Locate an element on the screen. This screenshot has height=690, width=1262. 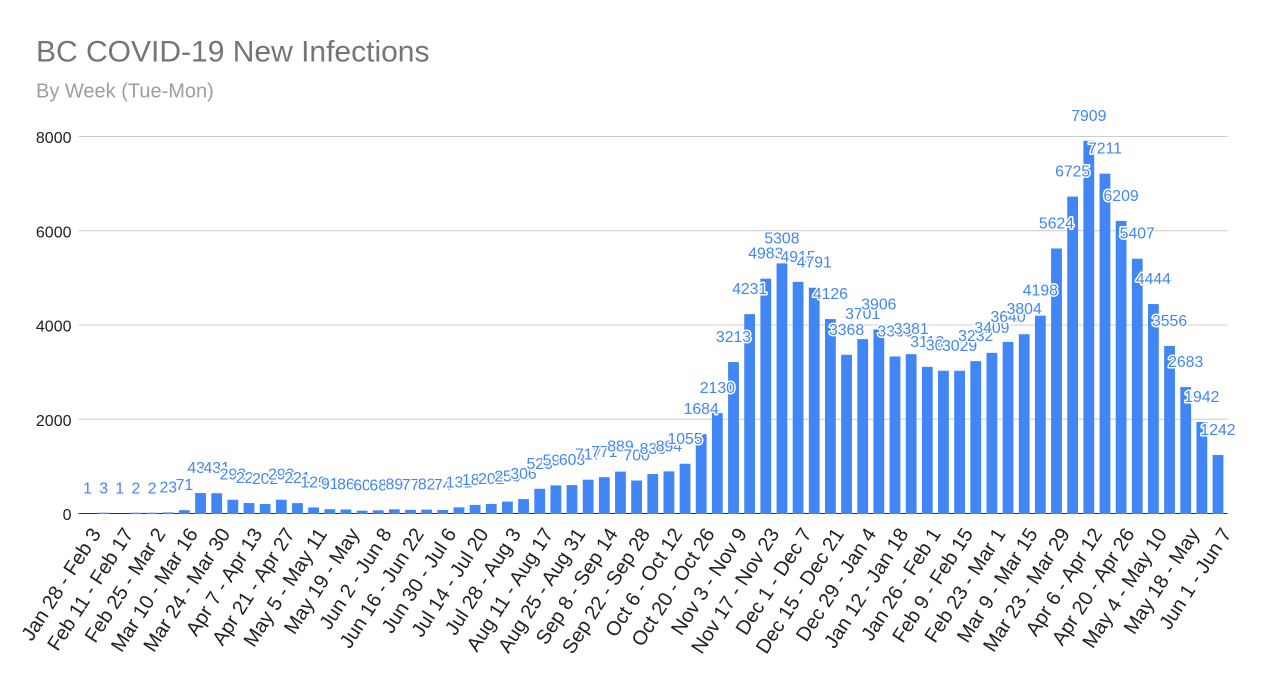
svg-text: 3906 is located at coordinates (878, 304).